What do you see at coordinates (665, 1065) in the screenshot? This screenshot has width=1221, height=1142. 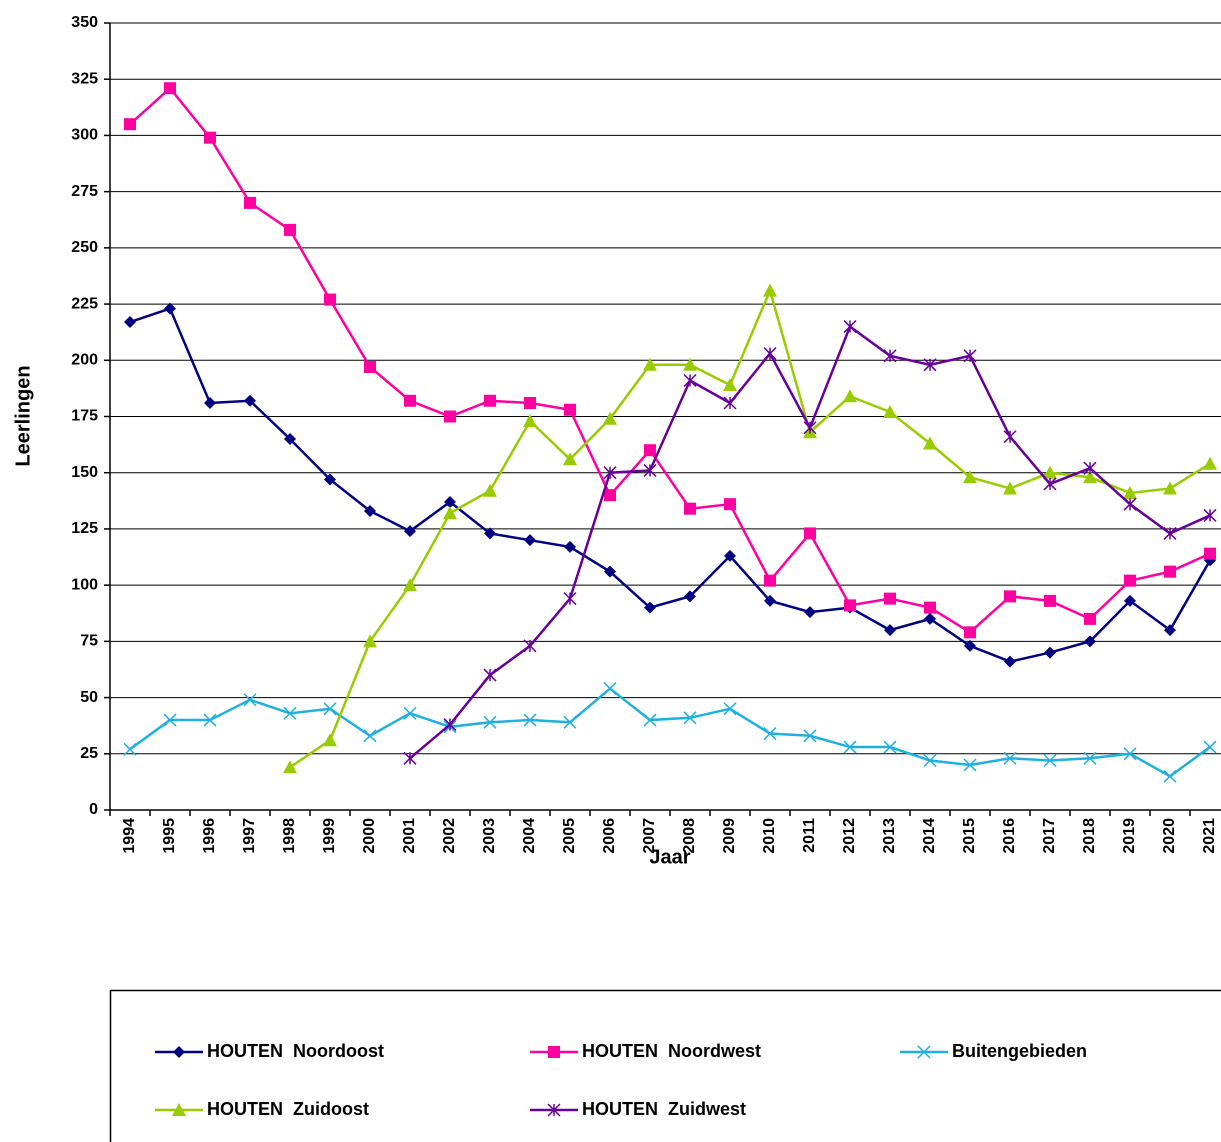 I see `legend-box` at bounding box center [665, 1065].